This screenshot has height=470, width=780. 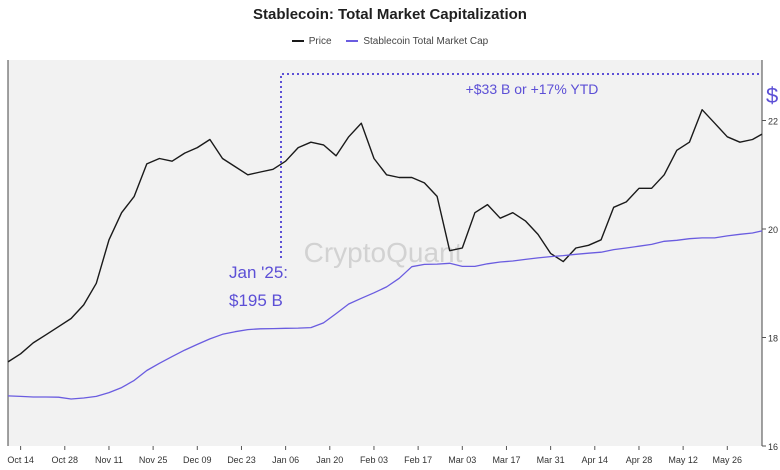 I want to click on watermark: CryptoQuant, so click(x=383, y=252).